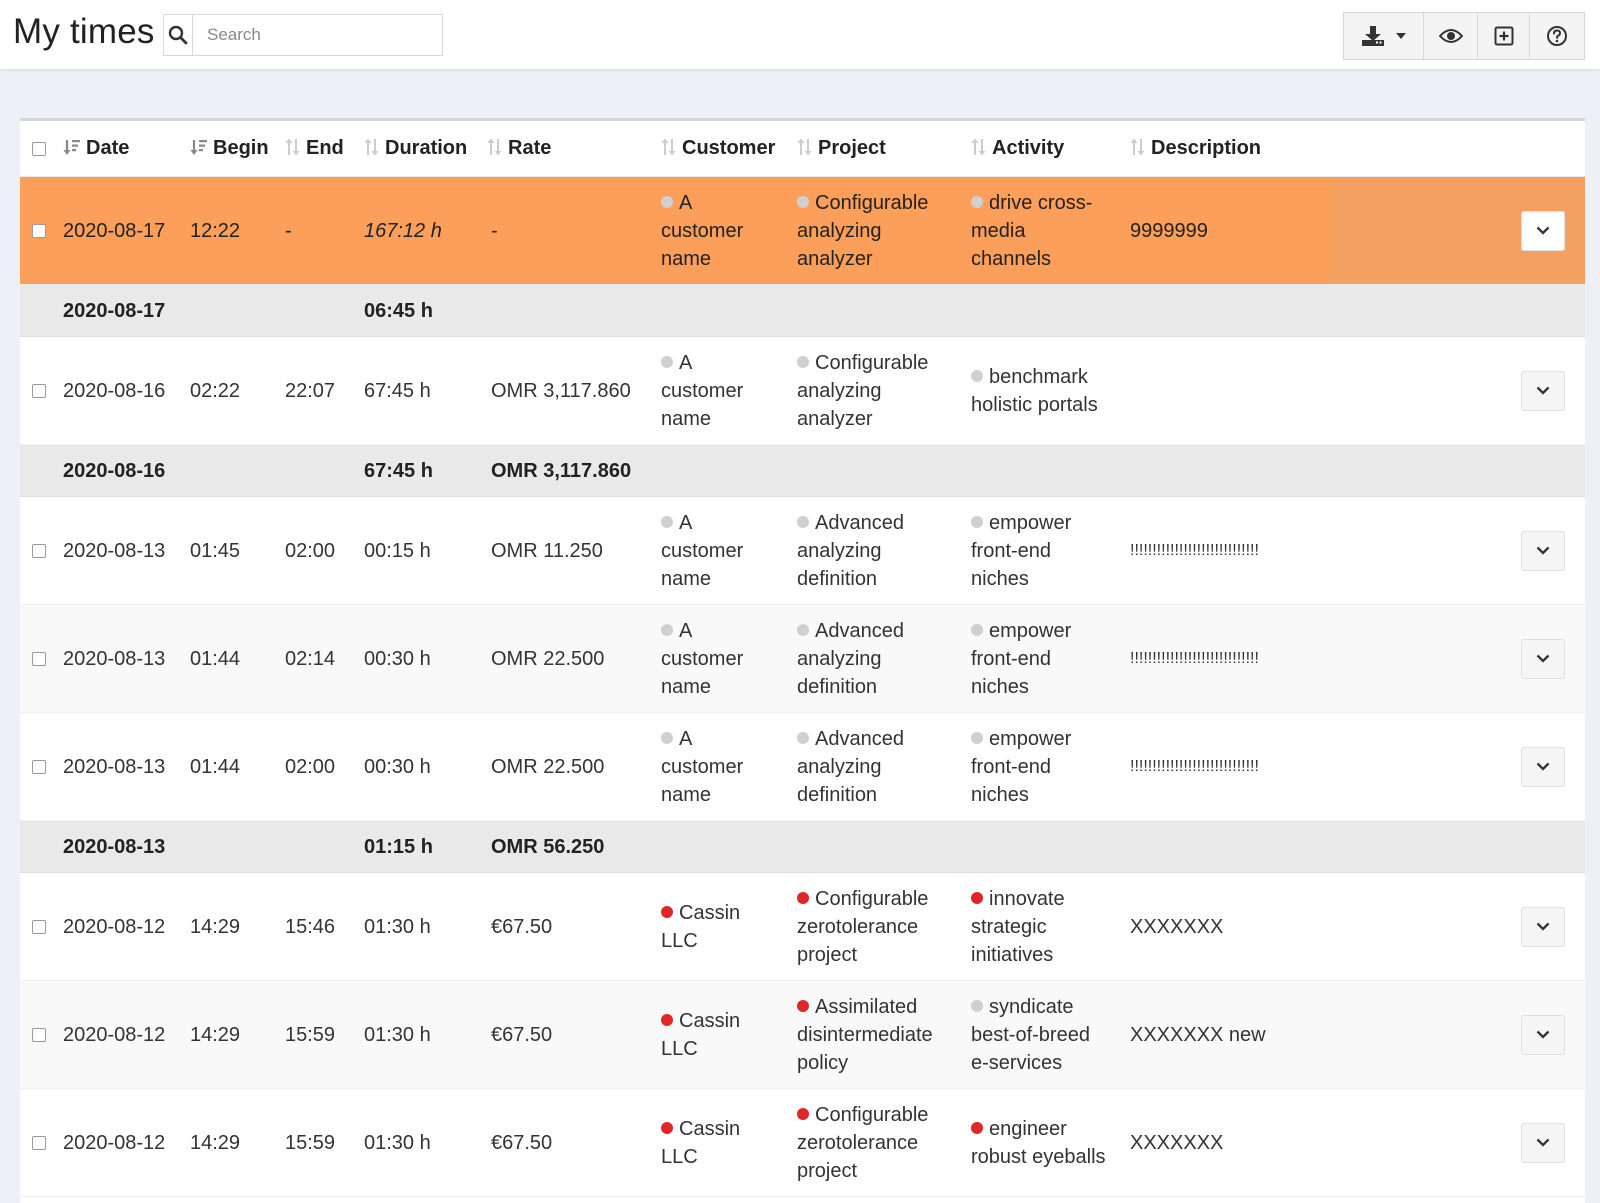 The height and width of the screenshot is (1203, 1600). I want to click on activity-line-3: initiatives, so click(1012, 954).